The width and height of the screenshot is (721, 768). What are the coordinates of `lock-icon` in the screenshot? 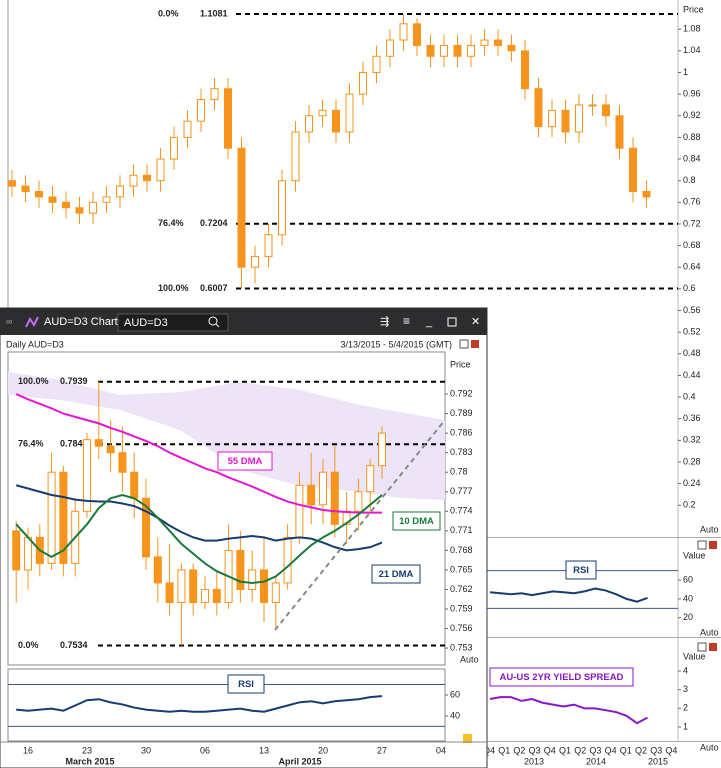 It's located at (467, 738).